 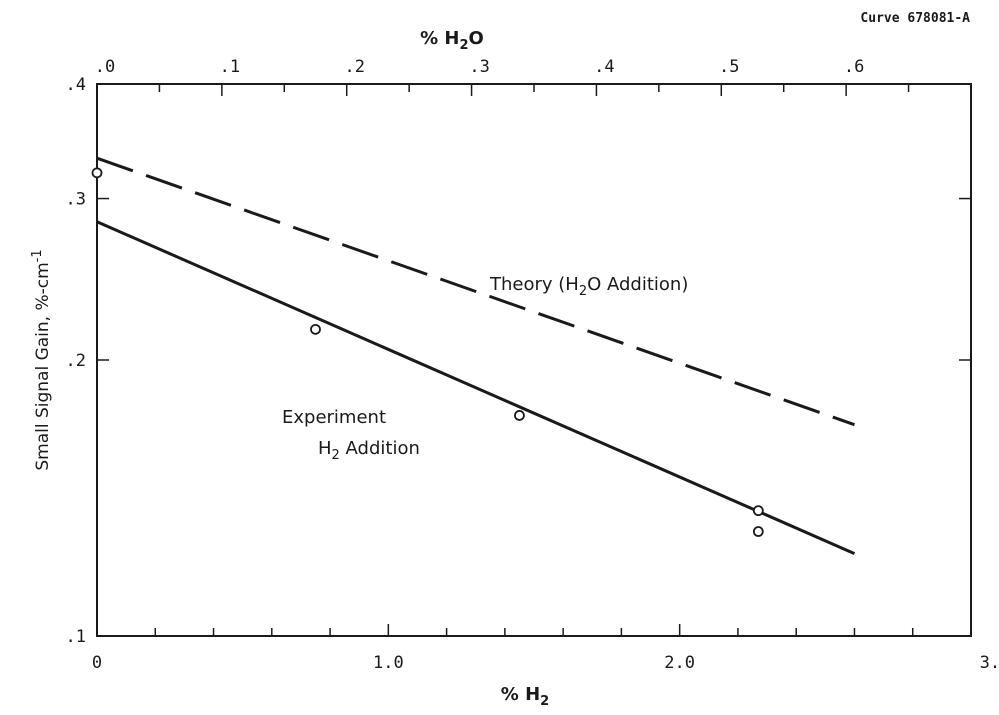 What do you see at coordinates (76, 200) in the screenshot?
I see `y-tick-label: .3` at bounding box center [76, 200].